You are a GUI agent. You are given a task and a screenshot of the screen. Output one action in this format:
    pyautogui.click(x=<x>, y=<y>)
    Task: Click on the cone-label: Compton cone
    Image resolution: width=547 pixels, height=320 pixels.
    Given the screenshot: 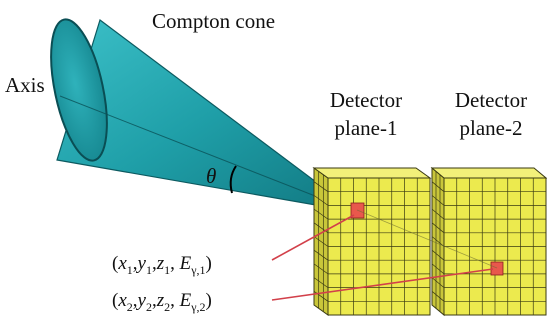 What is the action you would take?
    pyautogui.click(x=213, y=21)
    